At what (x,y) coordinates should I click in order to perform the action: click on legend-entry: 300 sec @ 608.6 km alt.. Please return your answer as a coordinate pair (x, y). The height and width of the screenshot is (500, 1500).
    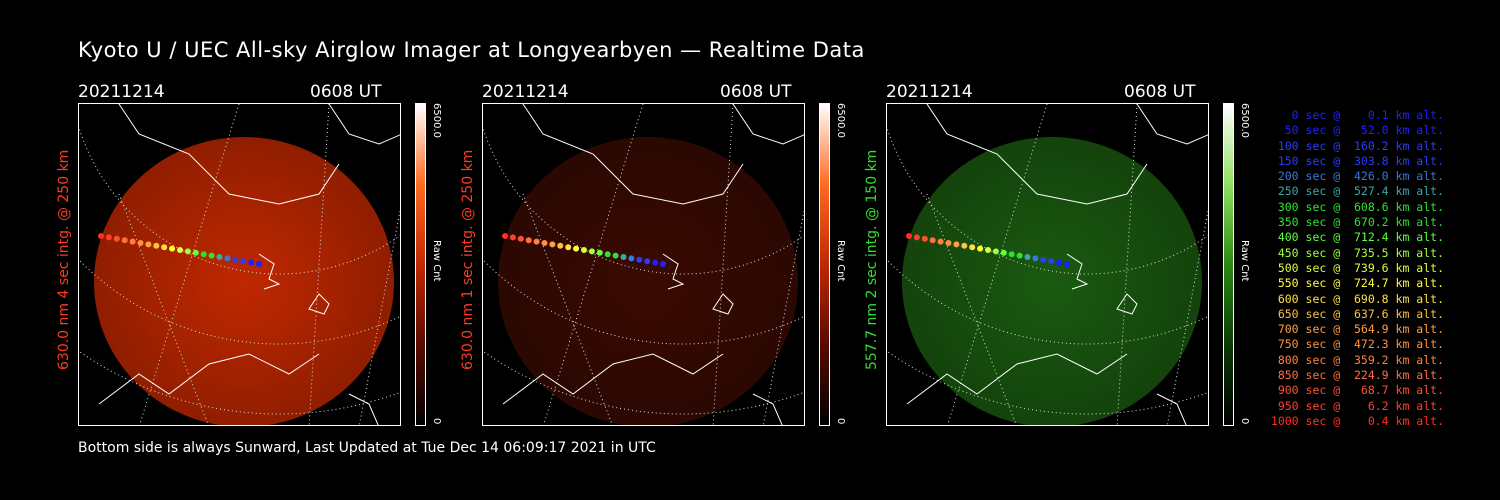
    Looking at the image, I should click on (1357, 206).